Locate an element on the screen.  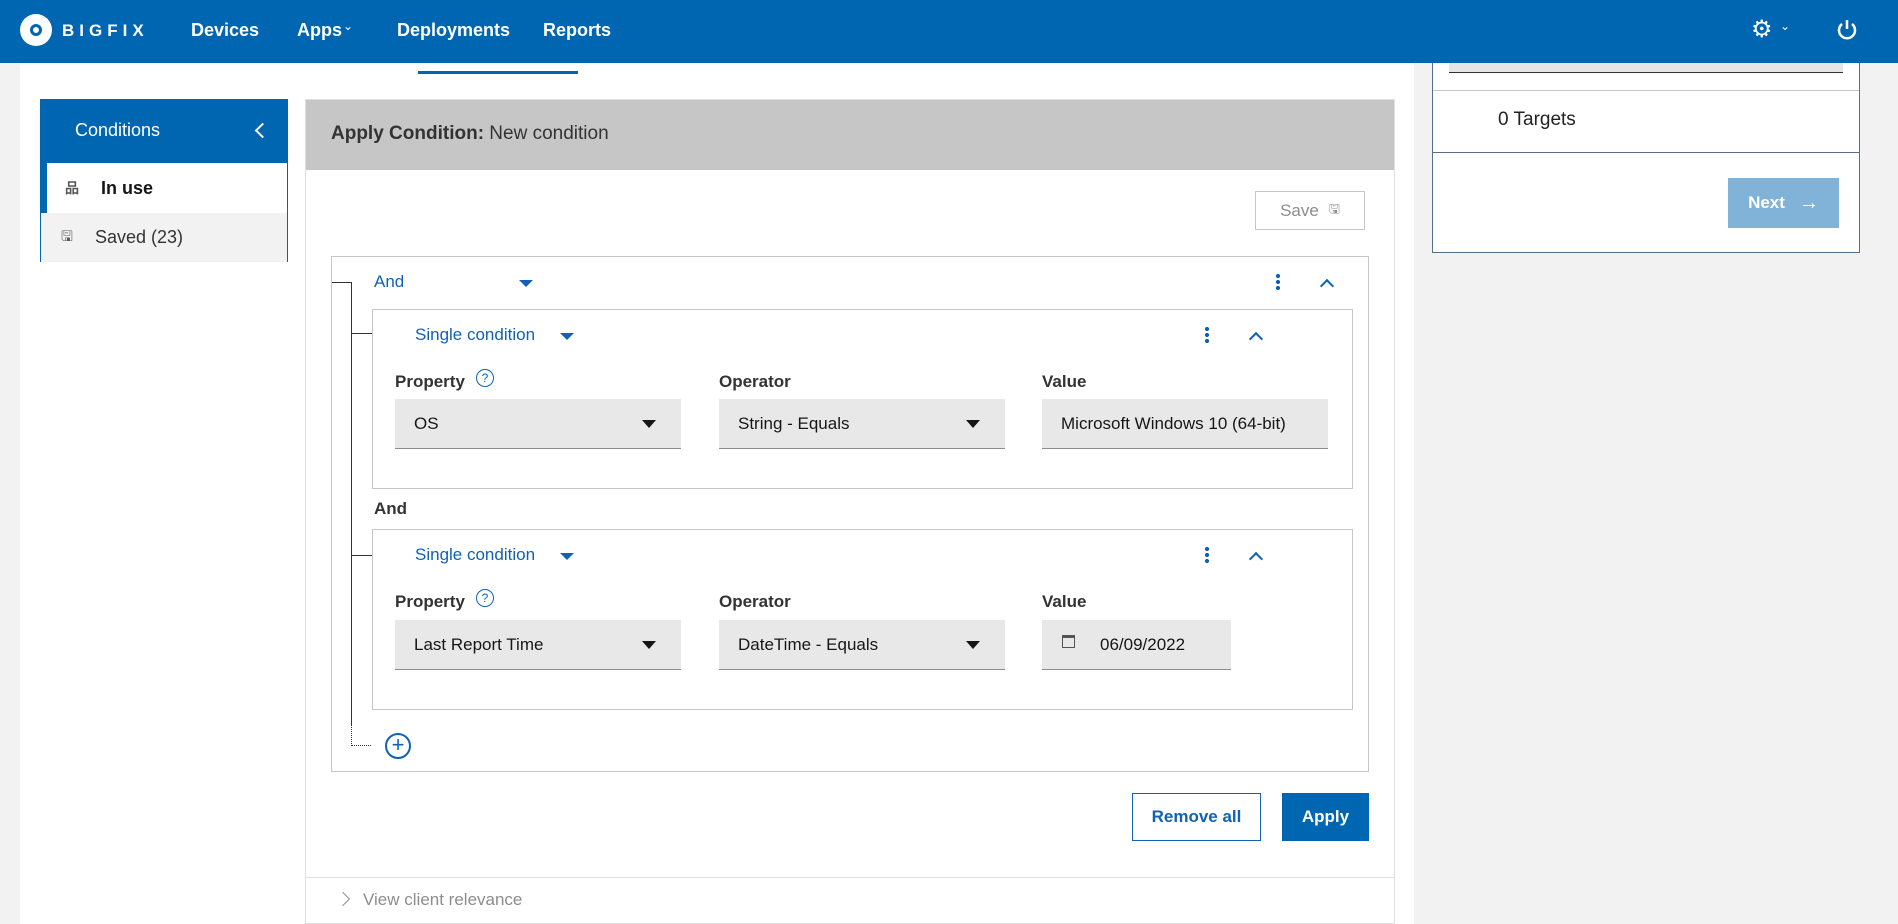
sidebar-item-label: In use is located at coordinates (127, 187).